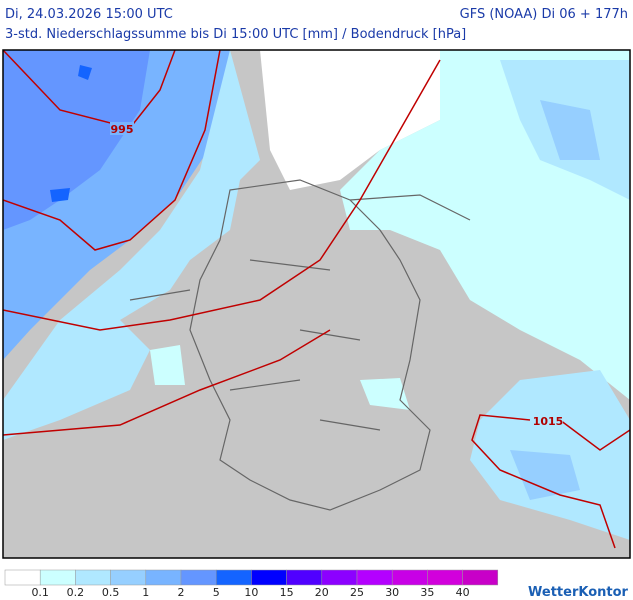 This screenshot has width=633, height=600. What do you see at coordinates (392, 592) in the screenshot?
I see `legend-label: 30` at bounding box center [392, 592].